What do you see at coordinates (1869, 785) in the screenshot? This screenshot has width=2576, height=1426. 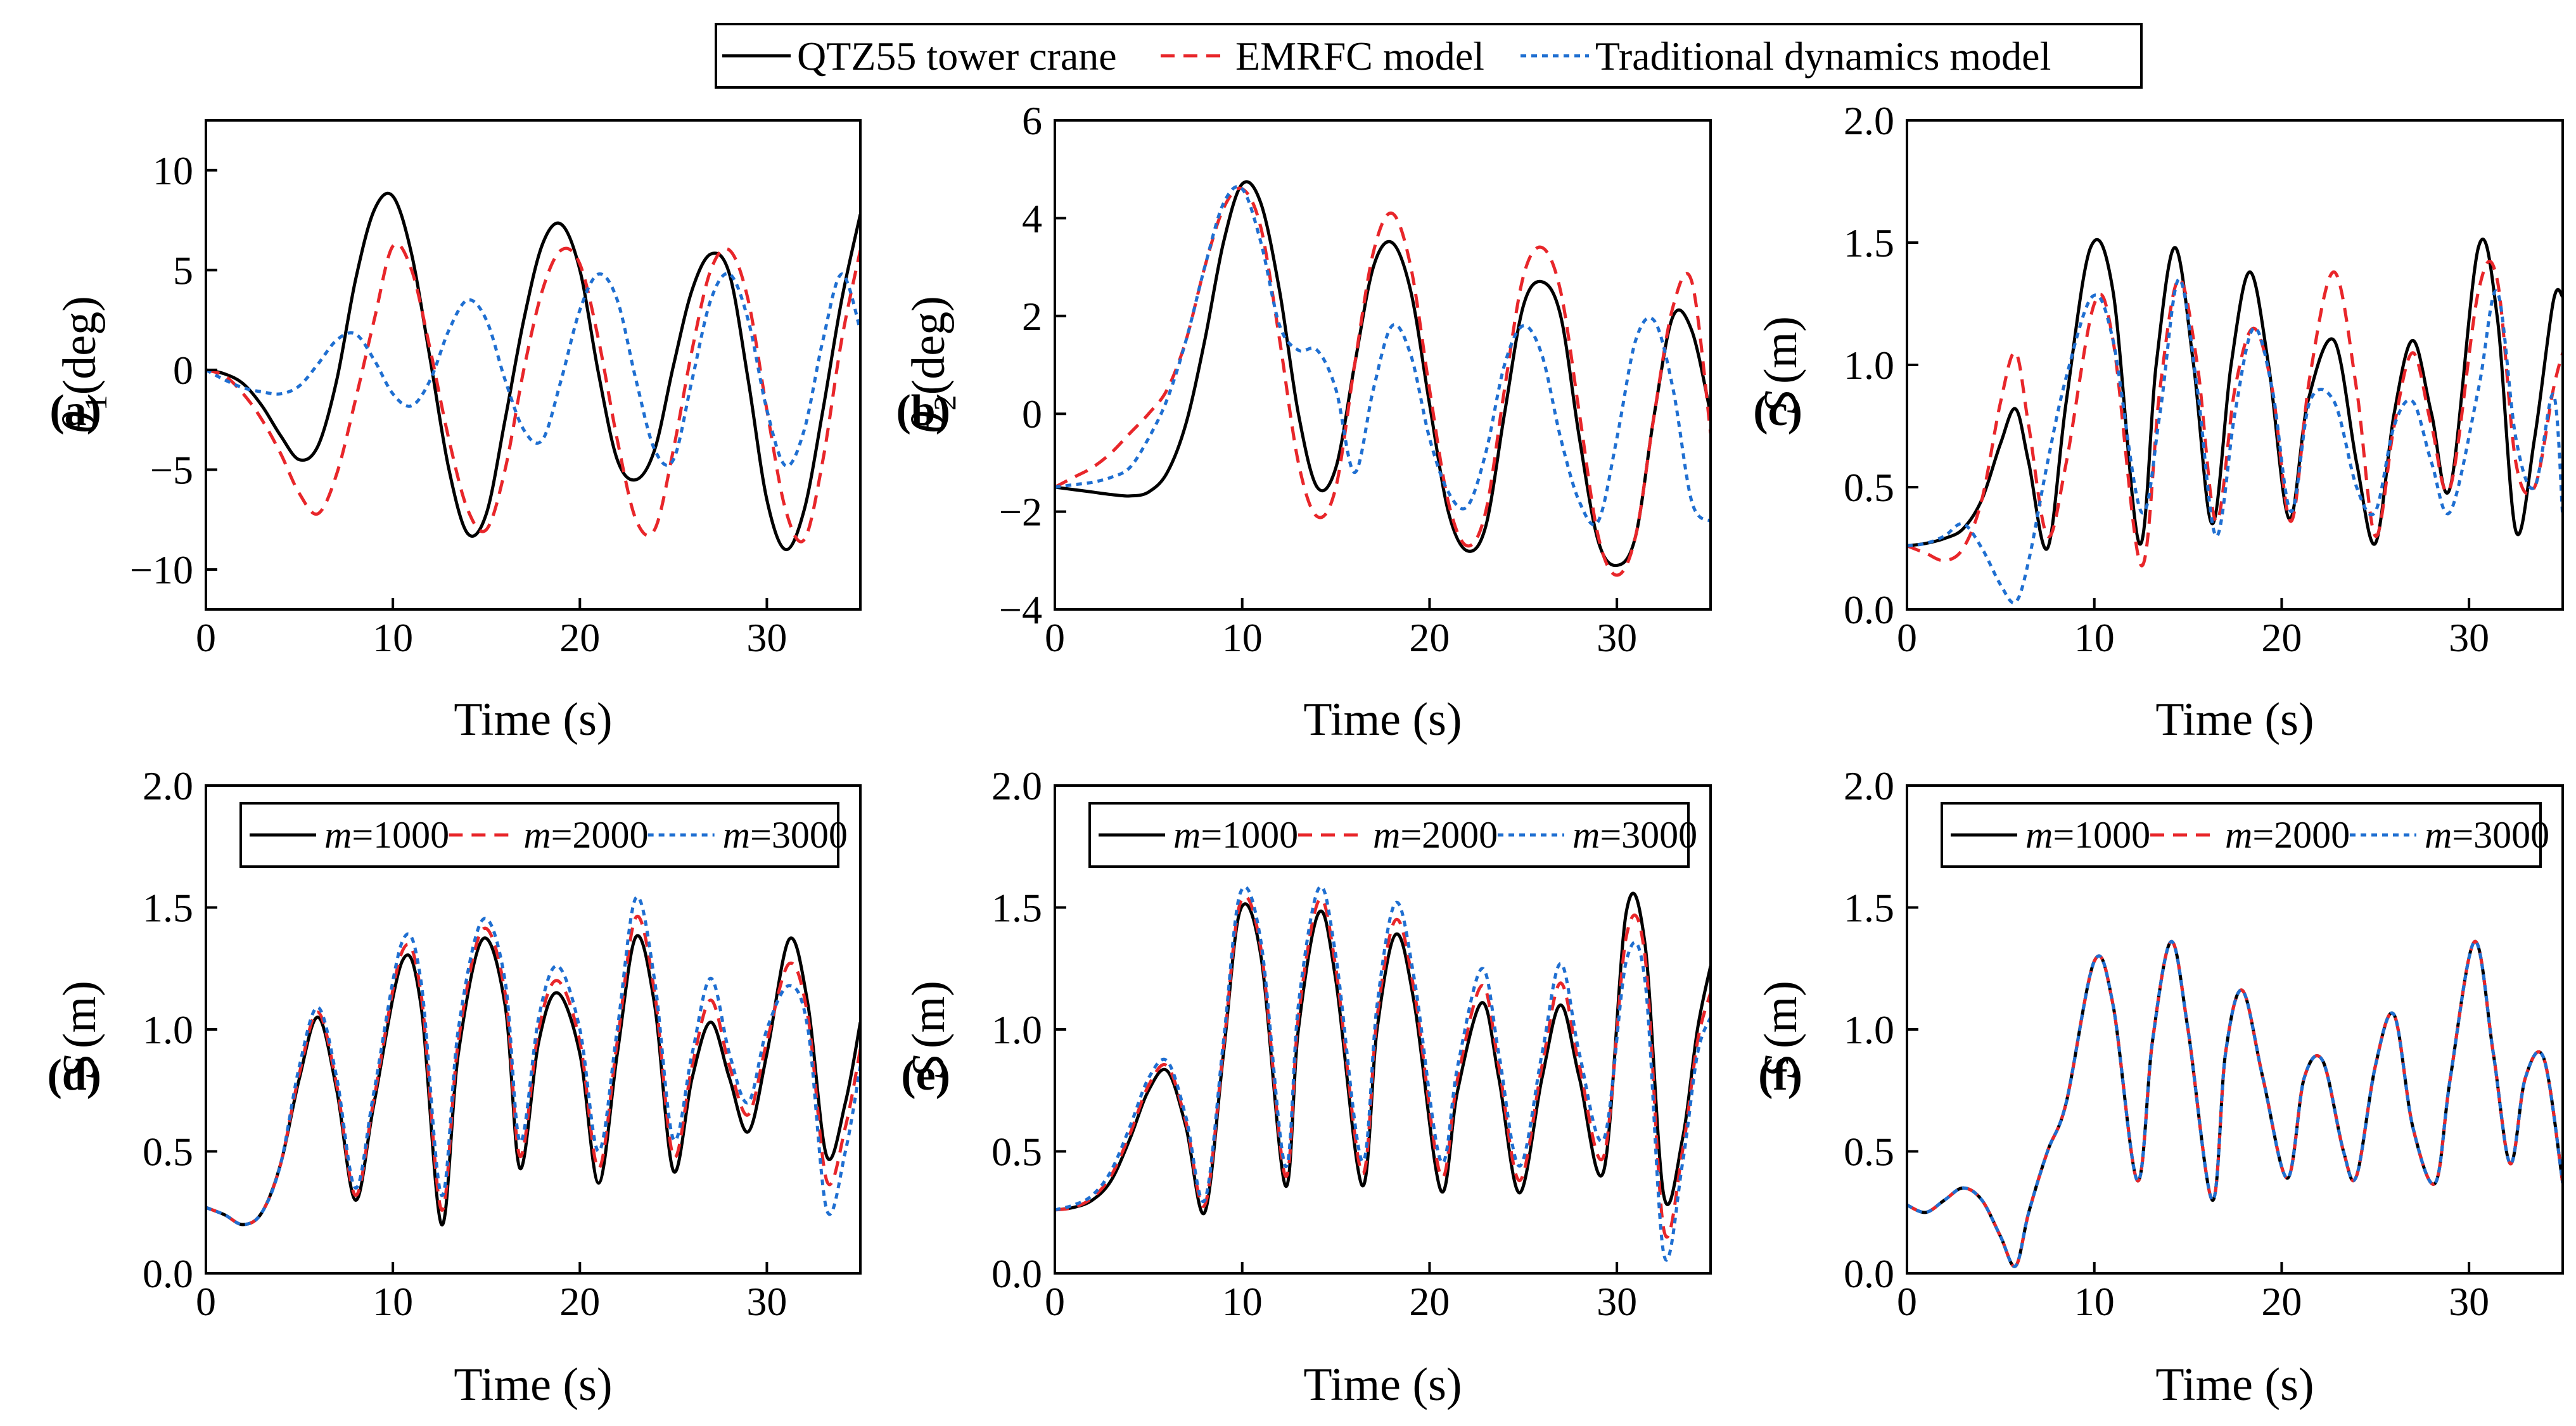 I see `ytick-label-f-4: 2.0` at bounding box center [1869, 785].